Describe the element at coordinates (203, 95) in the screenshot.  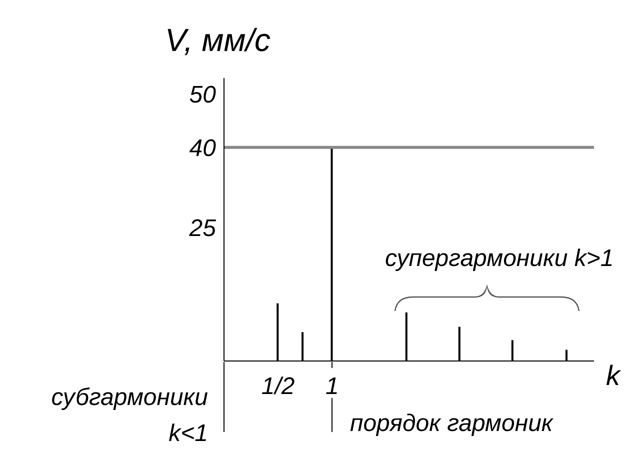
I see `y-tick-label: 50` at that location.